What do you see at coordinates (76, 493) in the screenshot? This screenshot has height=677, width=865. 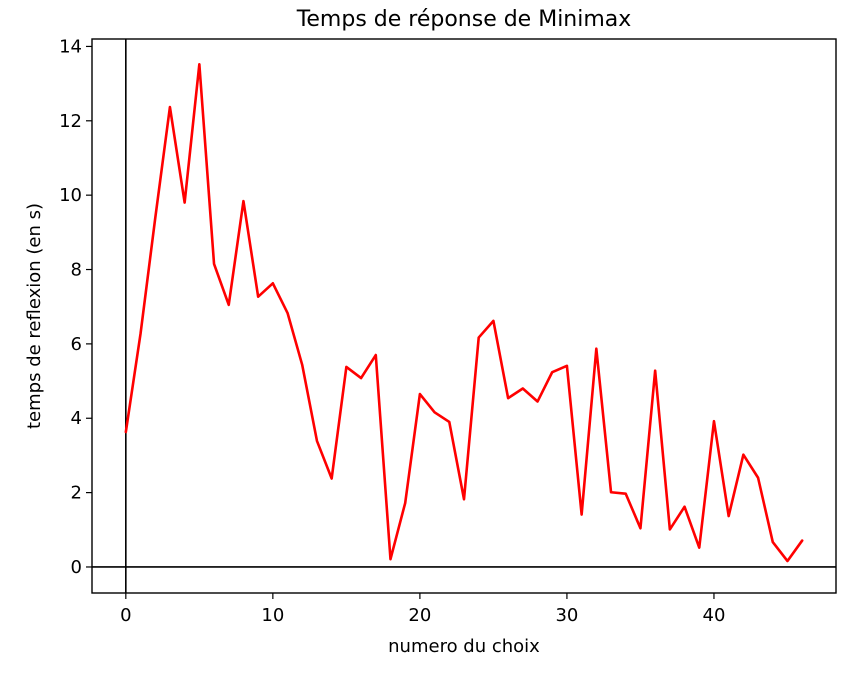 I see `y-tick-label: 2` at bounding box center [76, 493].